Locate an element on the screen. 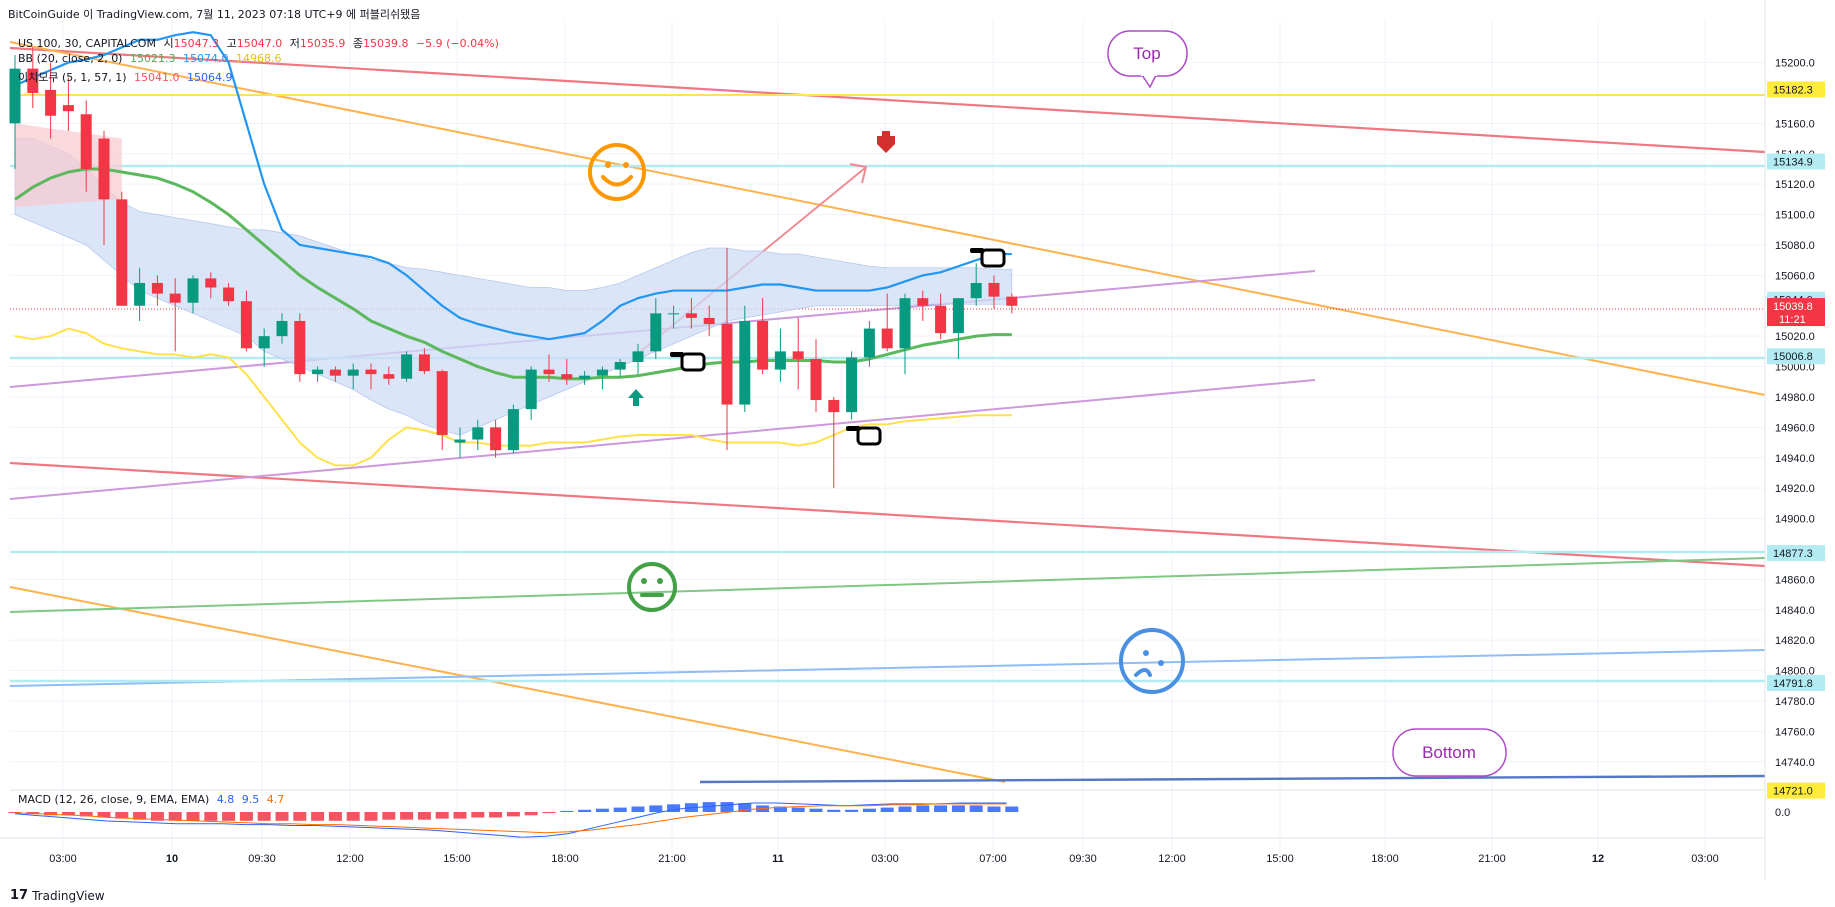 Image resolution: width=1835 pixels, height=907 pixels. projection-arrow-head is located at coordinates (858, 173).